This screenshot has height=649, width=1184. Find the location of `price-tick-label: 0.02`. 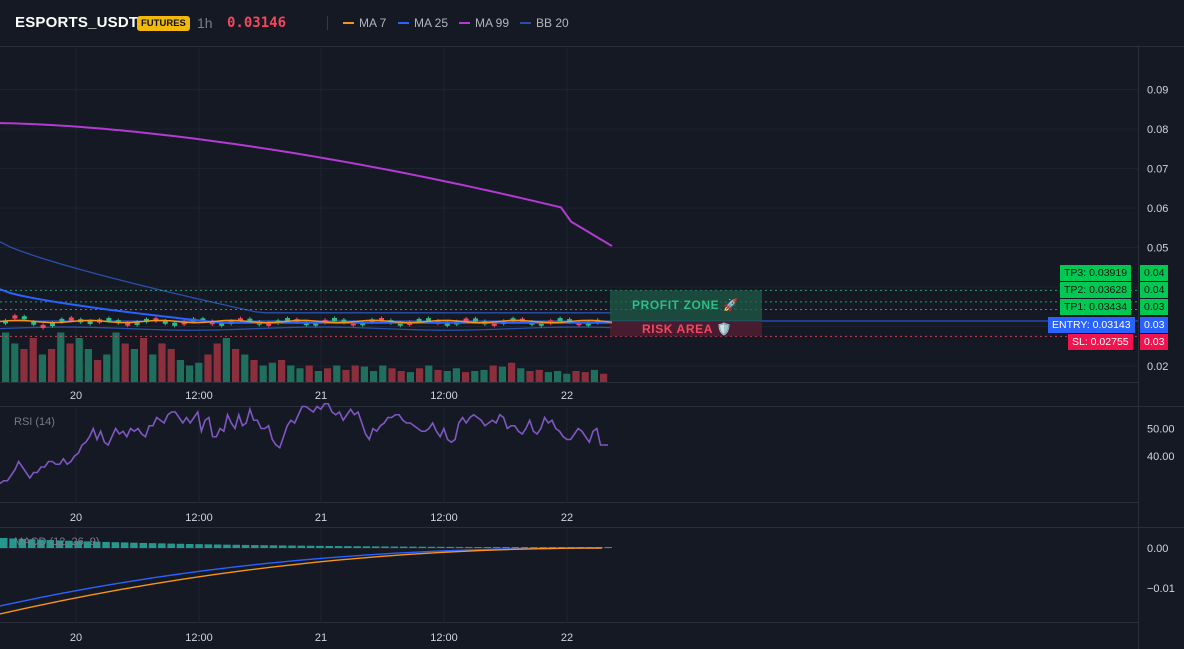

price-tick-label: 0.02 is located at coordinates (1157, 367).